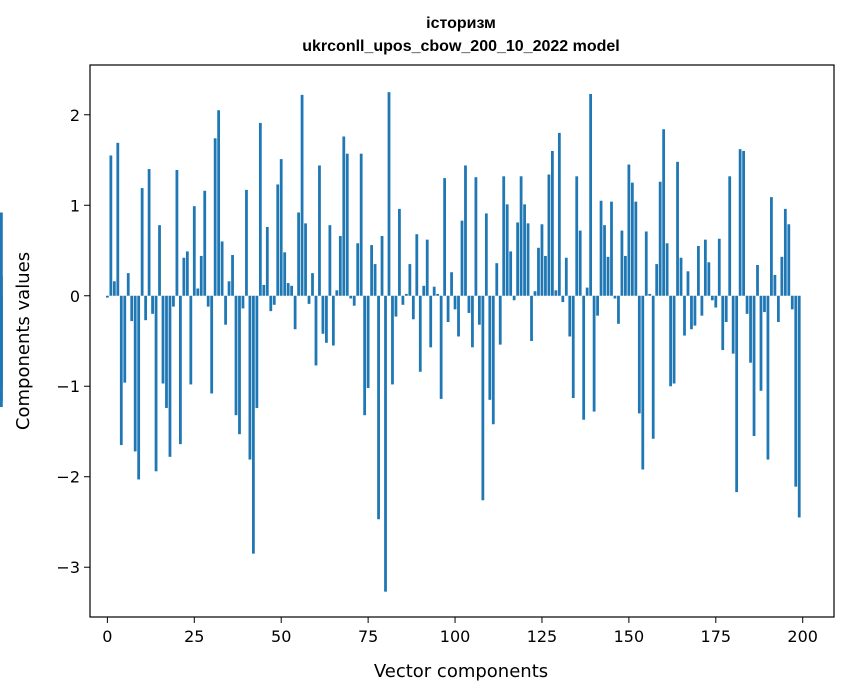 The image size is (847, 696). I want to click on y-tick-label: 0, so click(75, 296).